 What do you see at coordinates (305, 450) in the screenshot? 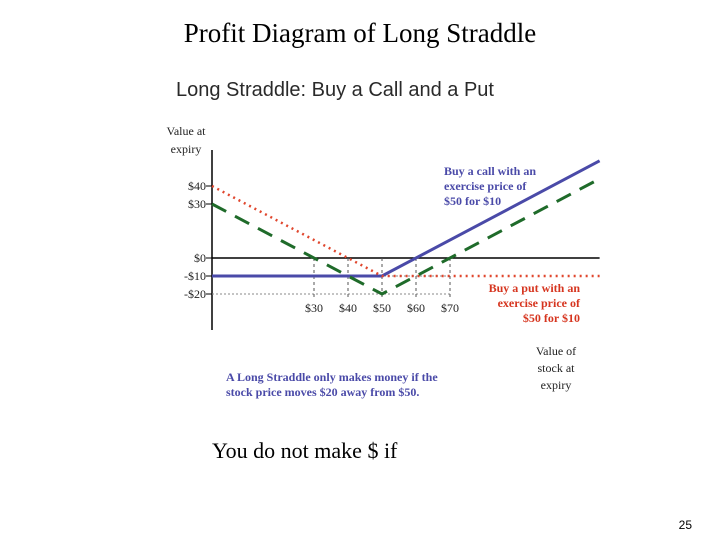
I see `footer-text: You do not make $ if` at bounding box center [305, 450].